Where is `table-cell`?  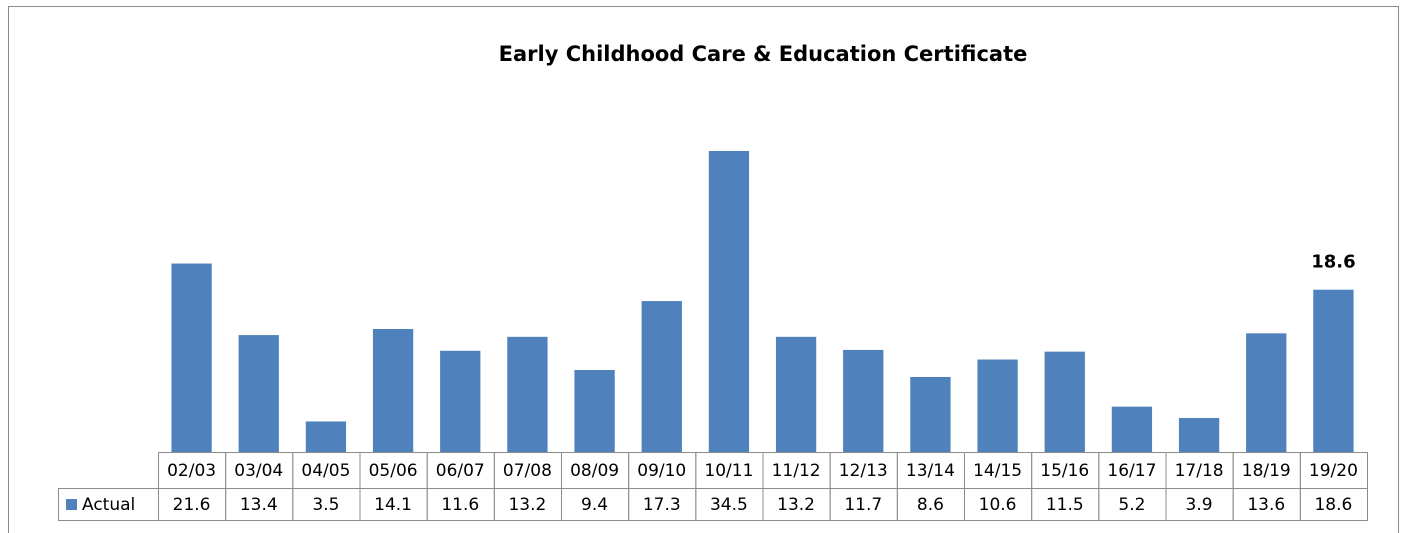
table-cell is located at coordinates (1334, 504).